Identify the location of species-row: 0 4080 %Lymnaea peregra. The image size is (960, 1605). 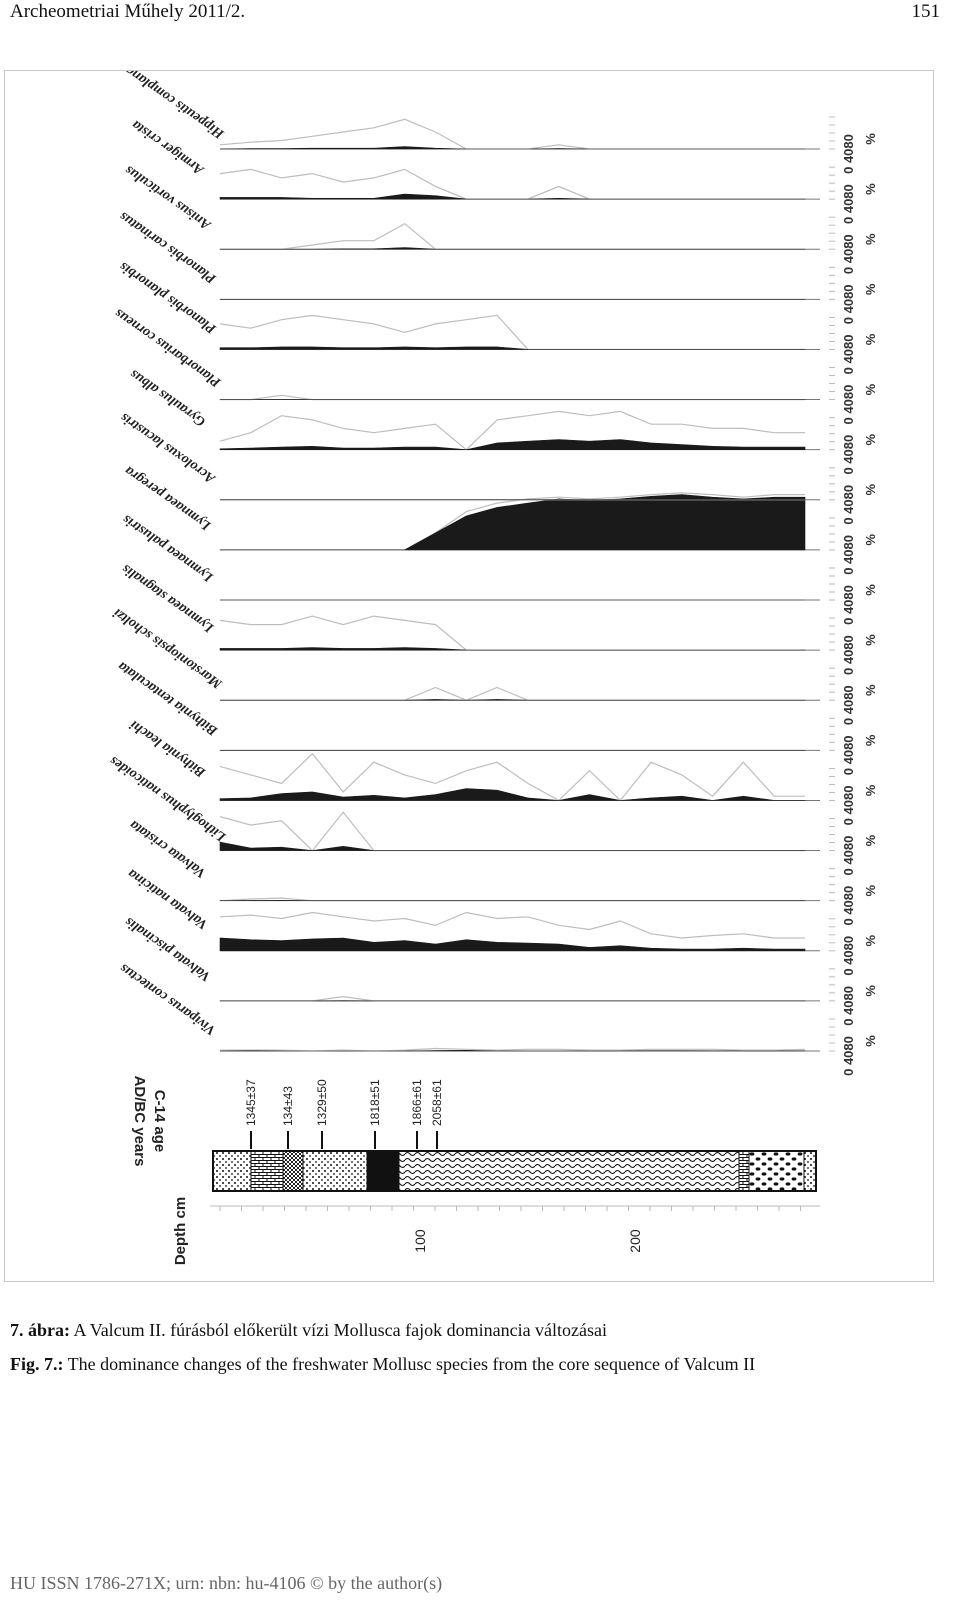
(500, 519).